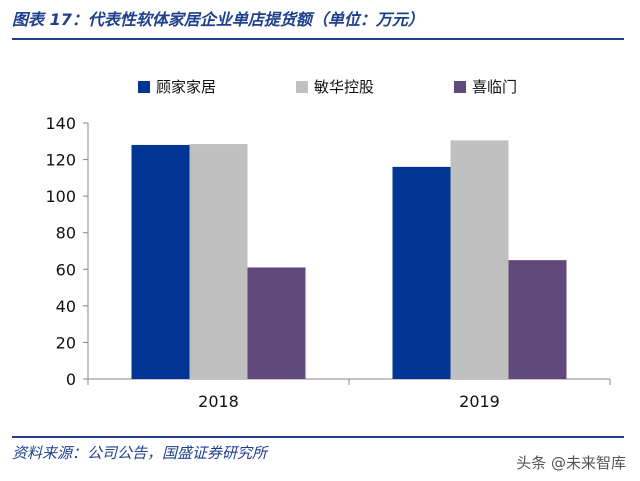 This screenshot has height=481, width=640. What do you see at coordinates (60, 196) in the screenshot?
I see `y-tick-label: 100` at bounding box center [60, 196].